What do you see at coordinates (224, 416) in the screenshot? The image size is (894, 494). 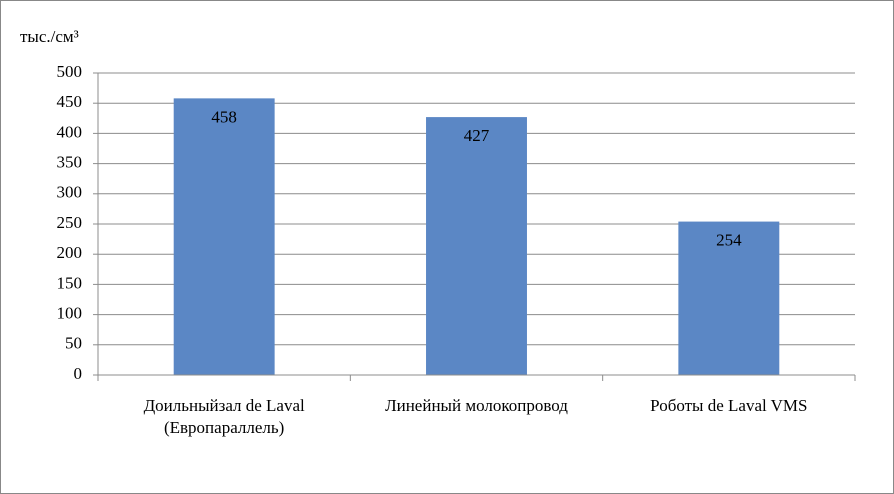 I see `x-tick-label: Доильныйзал de Laval (Европараллель)` at bounding box center [224, 416].